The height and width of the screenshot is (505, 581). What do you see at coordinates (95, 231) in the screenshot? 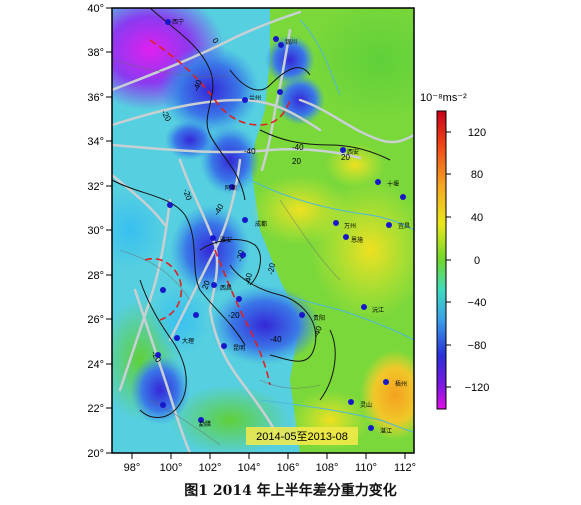
I see `lat-tick-label: 30°` at bounding box center [95, 231].